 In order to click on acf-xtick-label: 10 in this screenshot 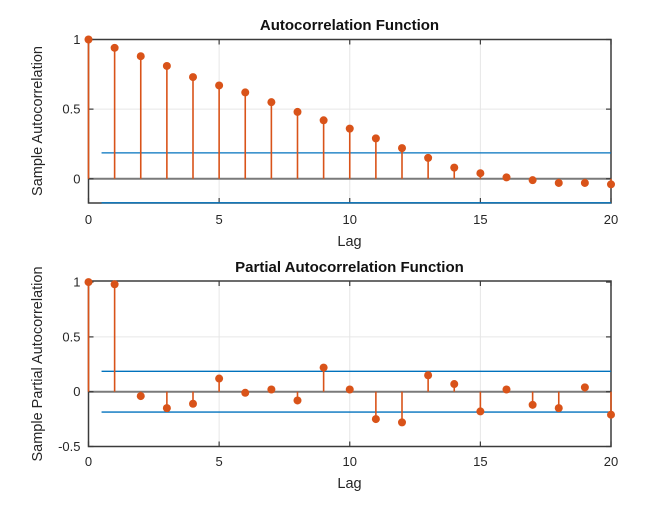, I will do `click(350, 219)`.